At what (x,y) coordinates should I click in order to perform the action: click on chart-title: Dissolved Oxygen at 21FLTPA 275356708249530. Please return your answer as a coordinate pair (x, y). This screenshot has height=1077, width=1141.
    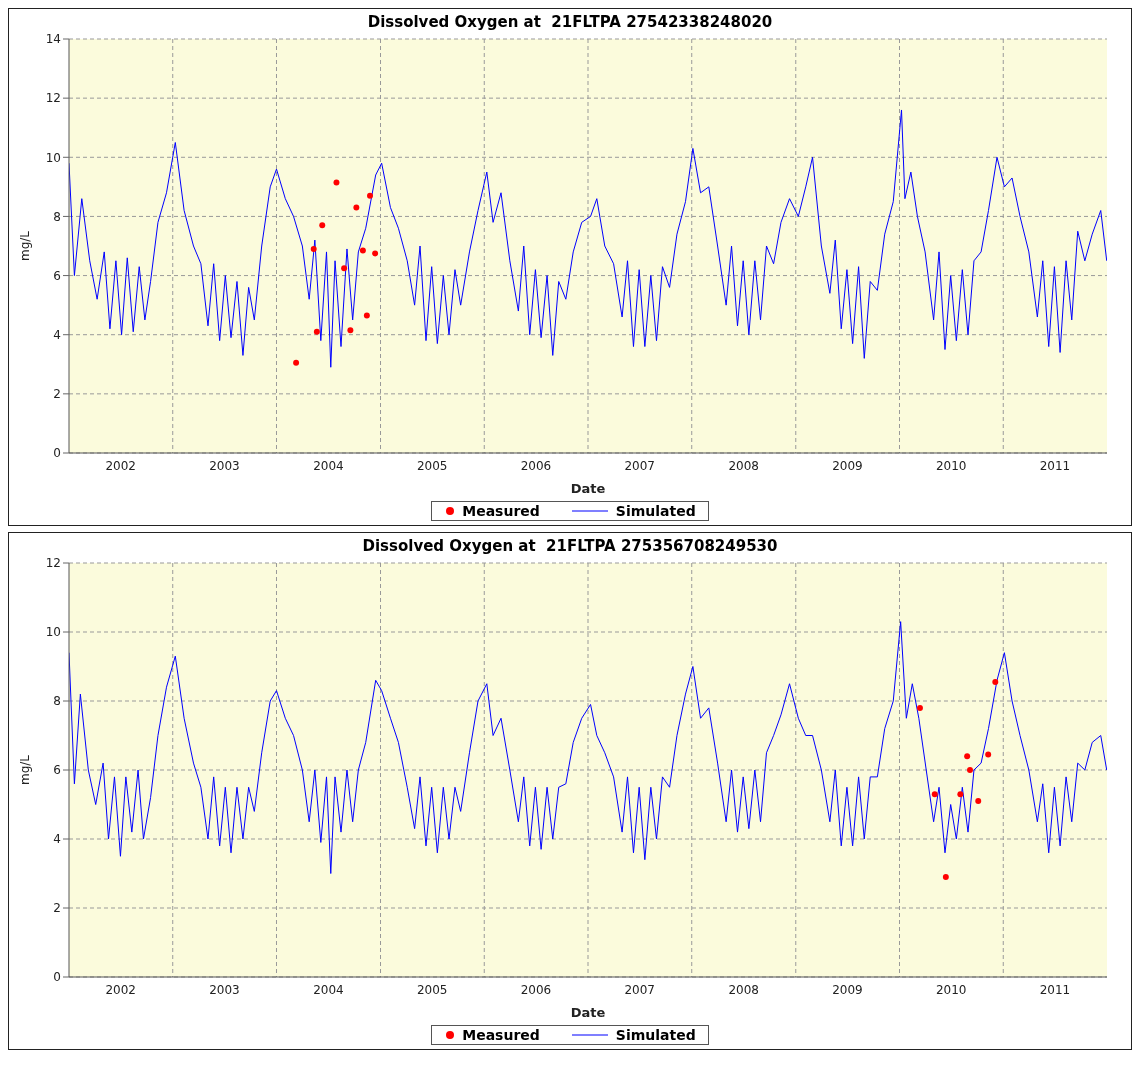
    Looking at the image, I should click on (570, 546).